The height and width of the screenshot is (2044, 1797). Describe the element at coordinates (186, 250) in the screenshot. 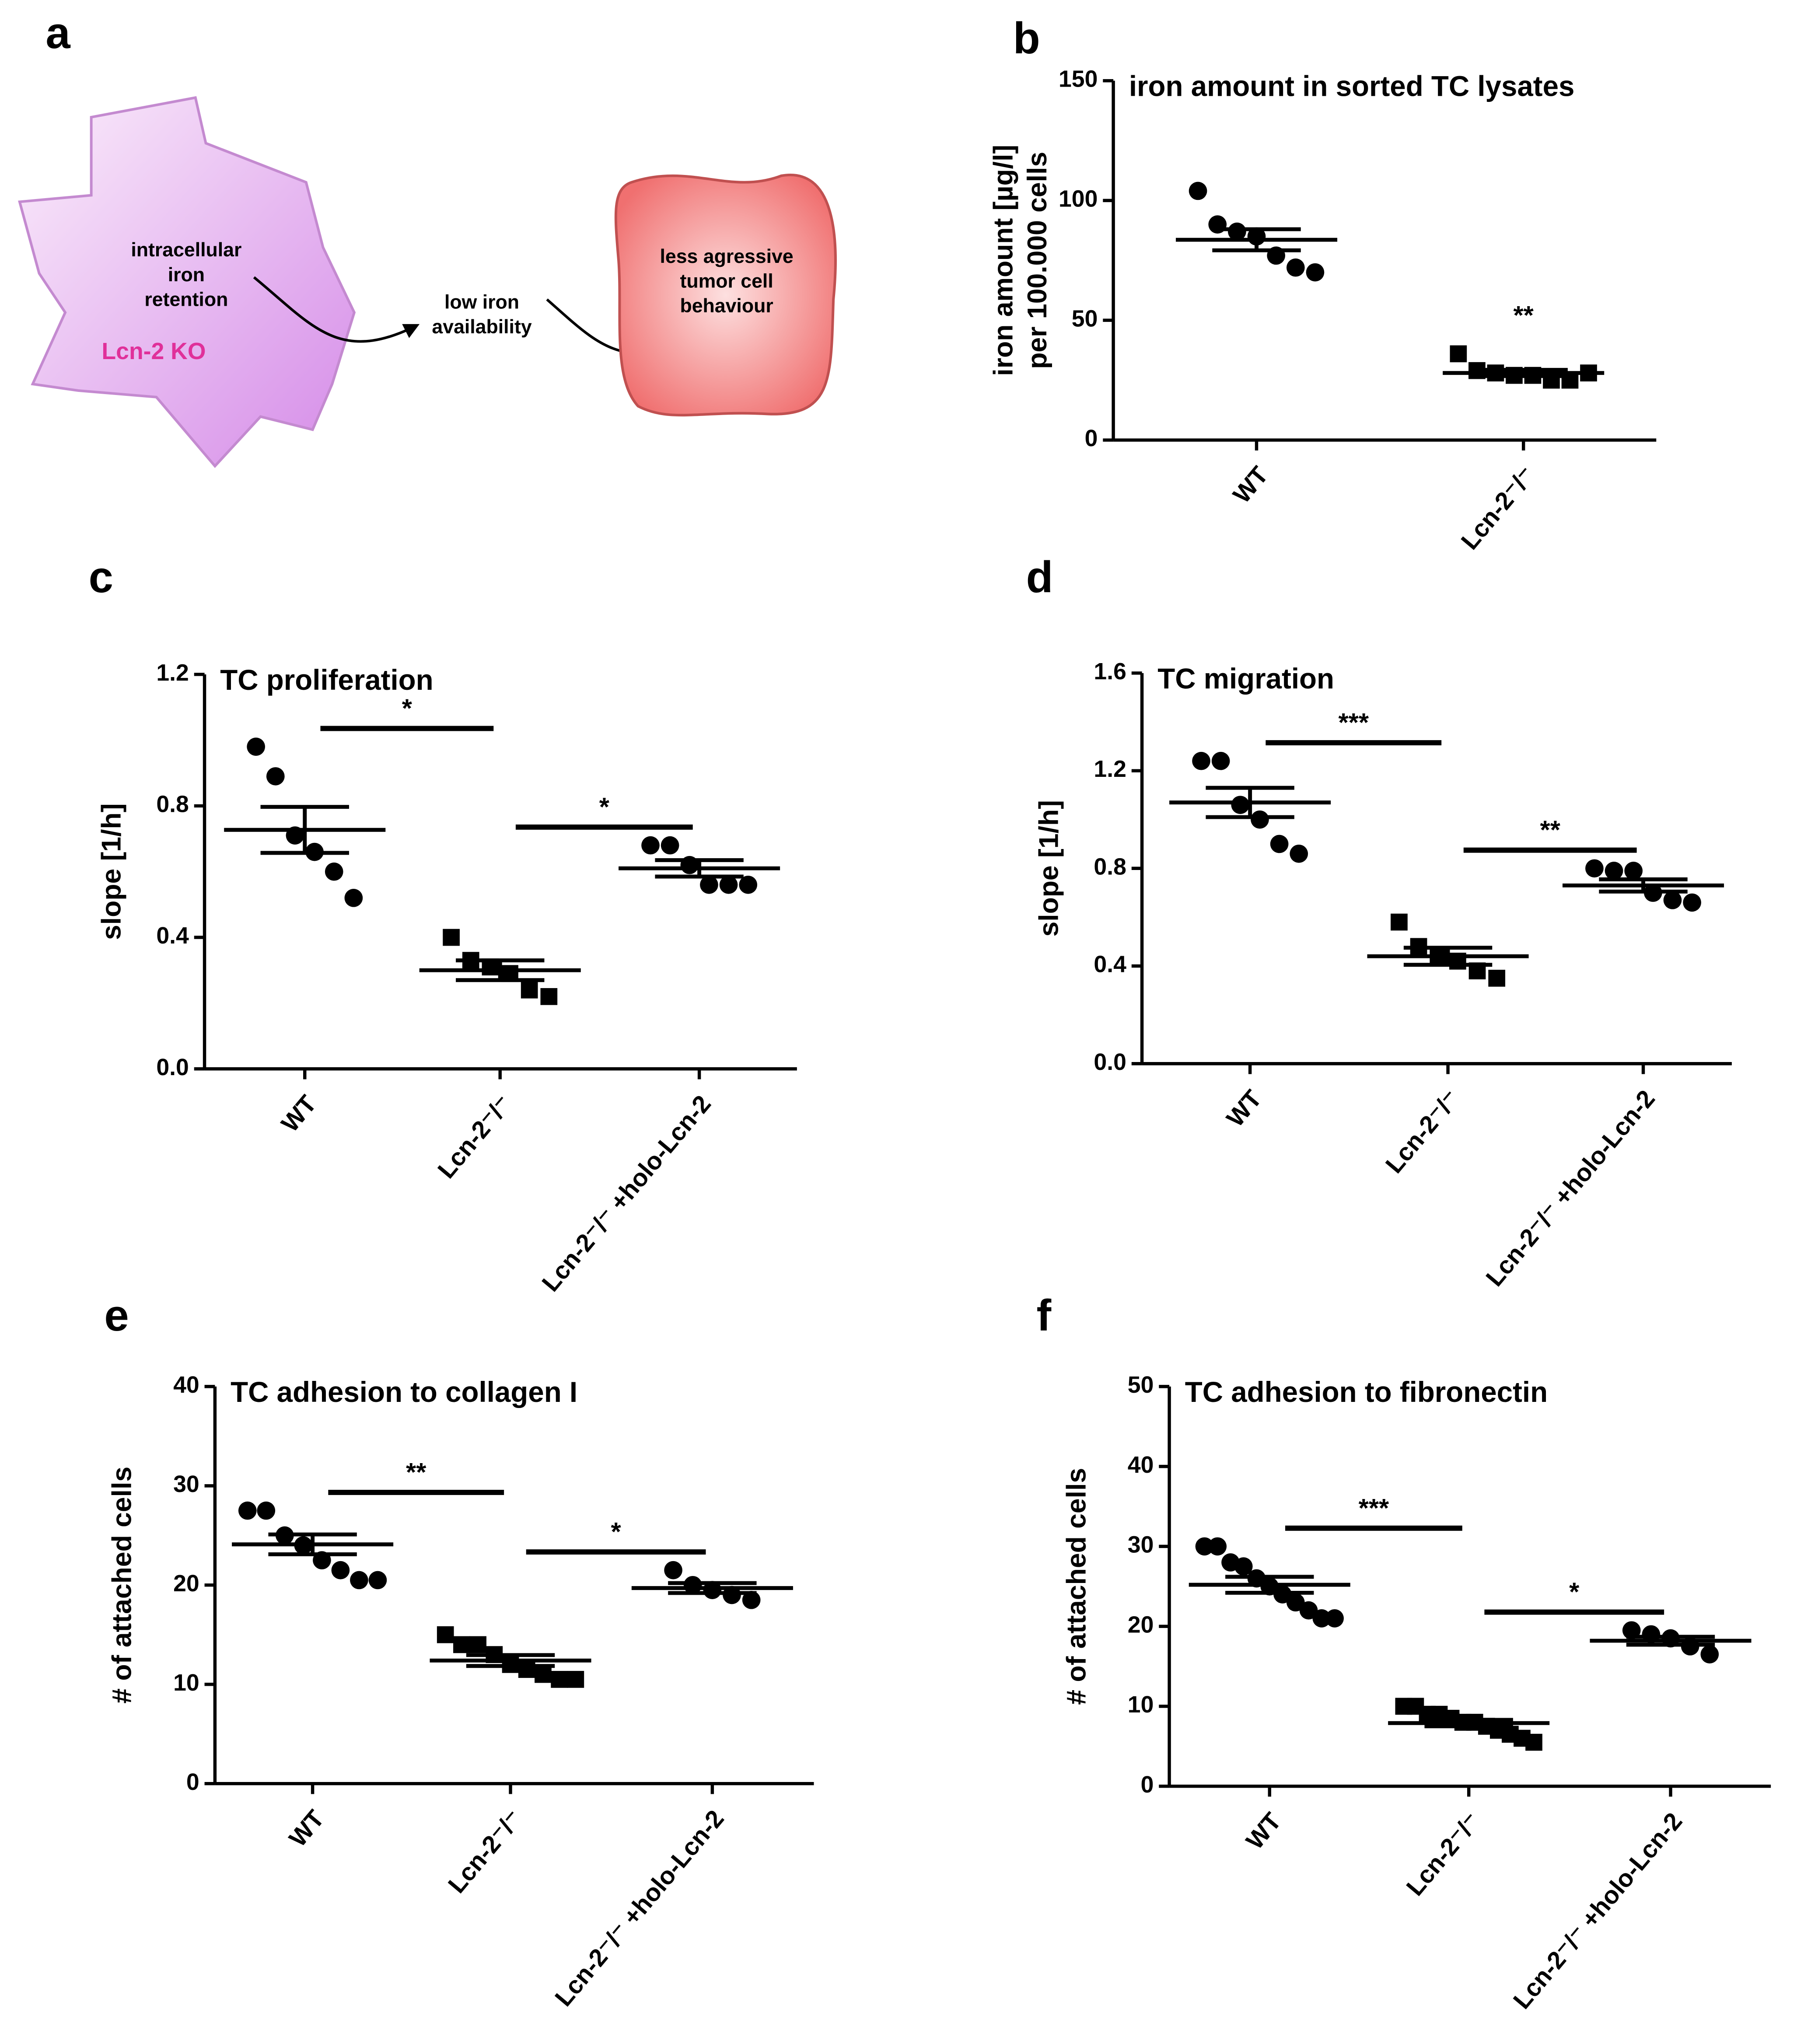

I see `cell-text: intracellular` at that location.